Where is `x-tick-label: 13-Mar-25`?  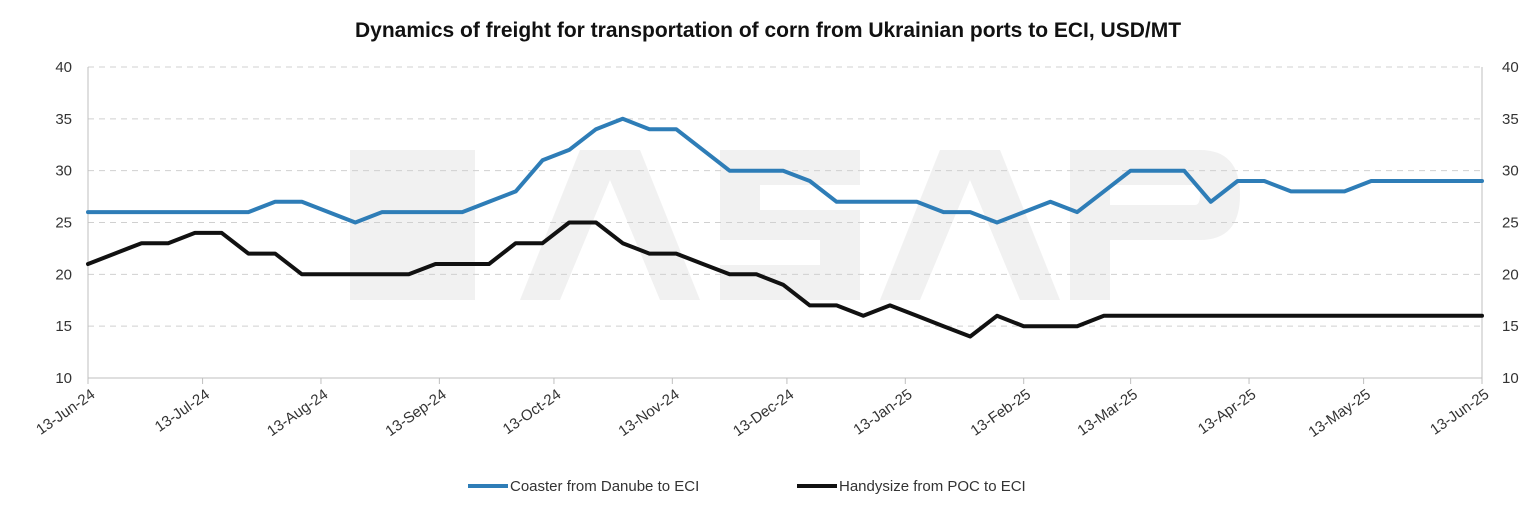
x-tick-label: 13-Mar-25 is located at coordinates (1107, 413).